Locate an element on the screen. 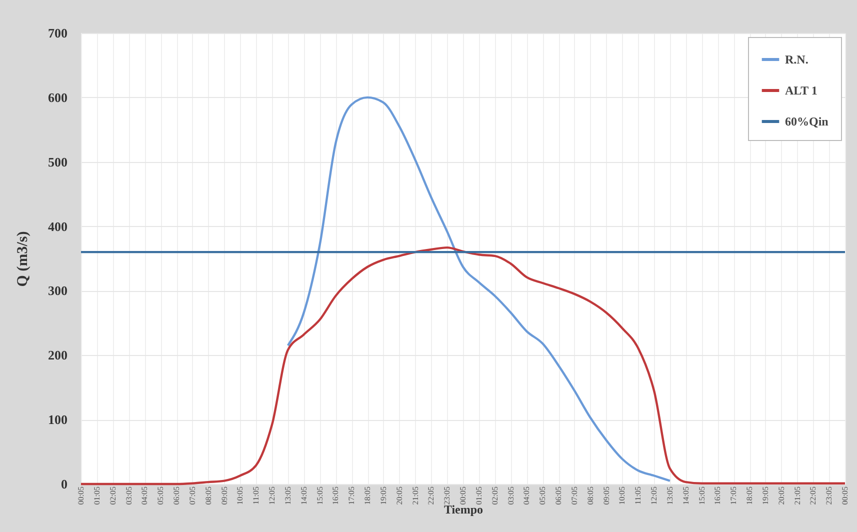 This screenshot has width=857, height=532. y-tick-label: 0 is located at coordinates (64, 484).